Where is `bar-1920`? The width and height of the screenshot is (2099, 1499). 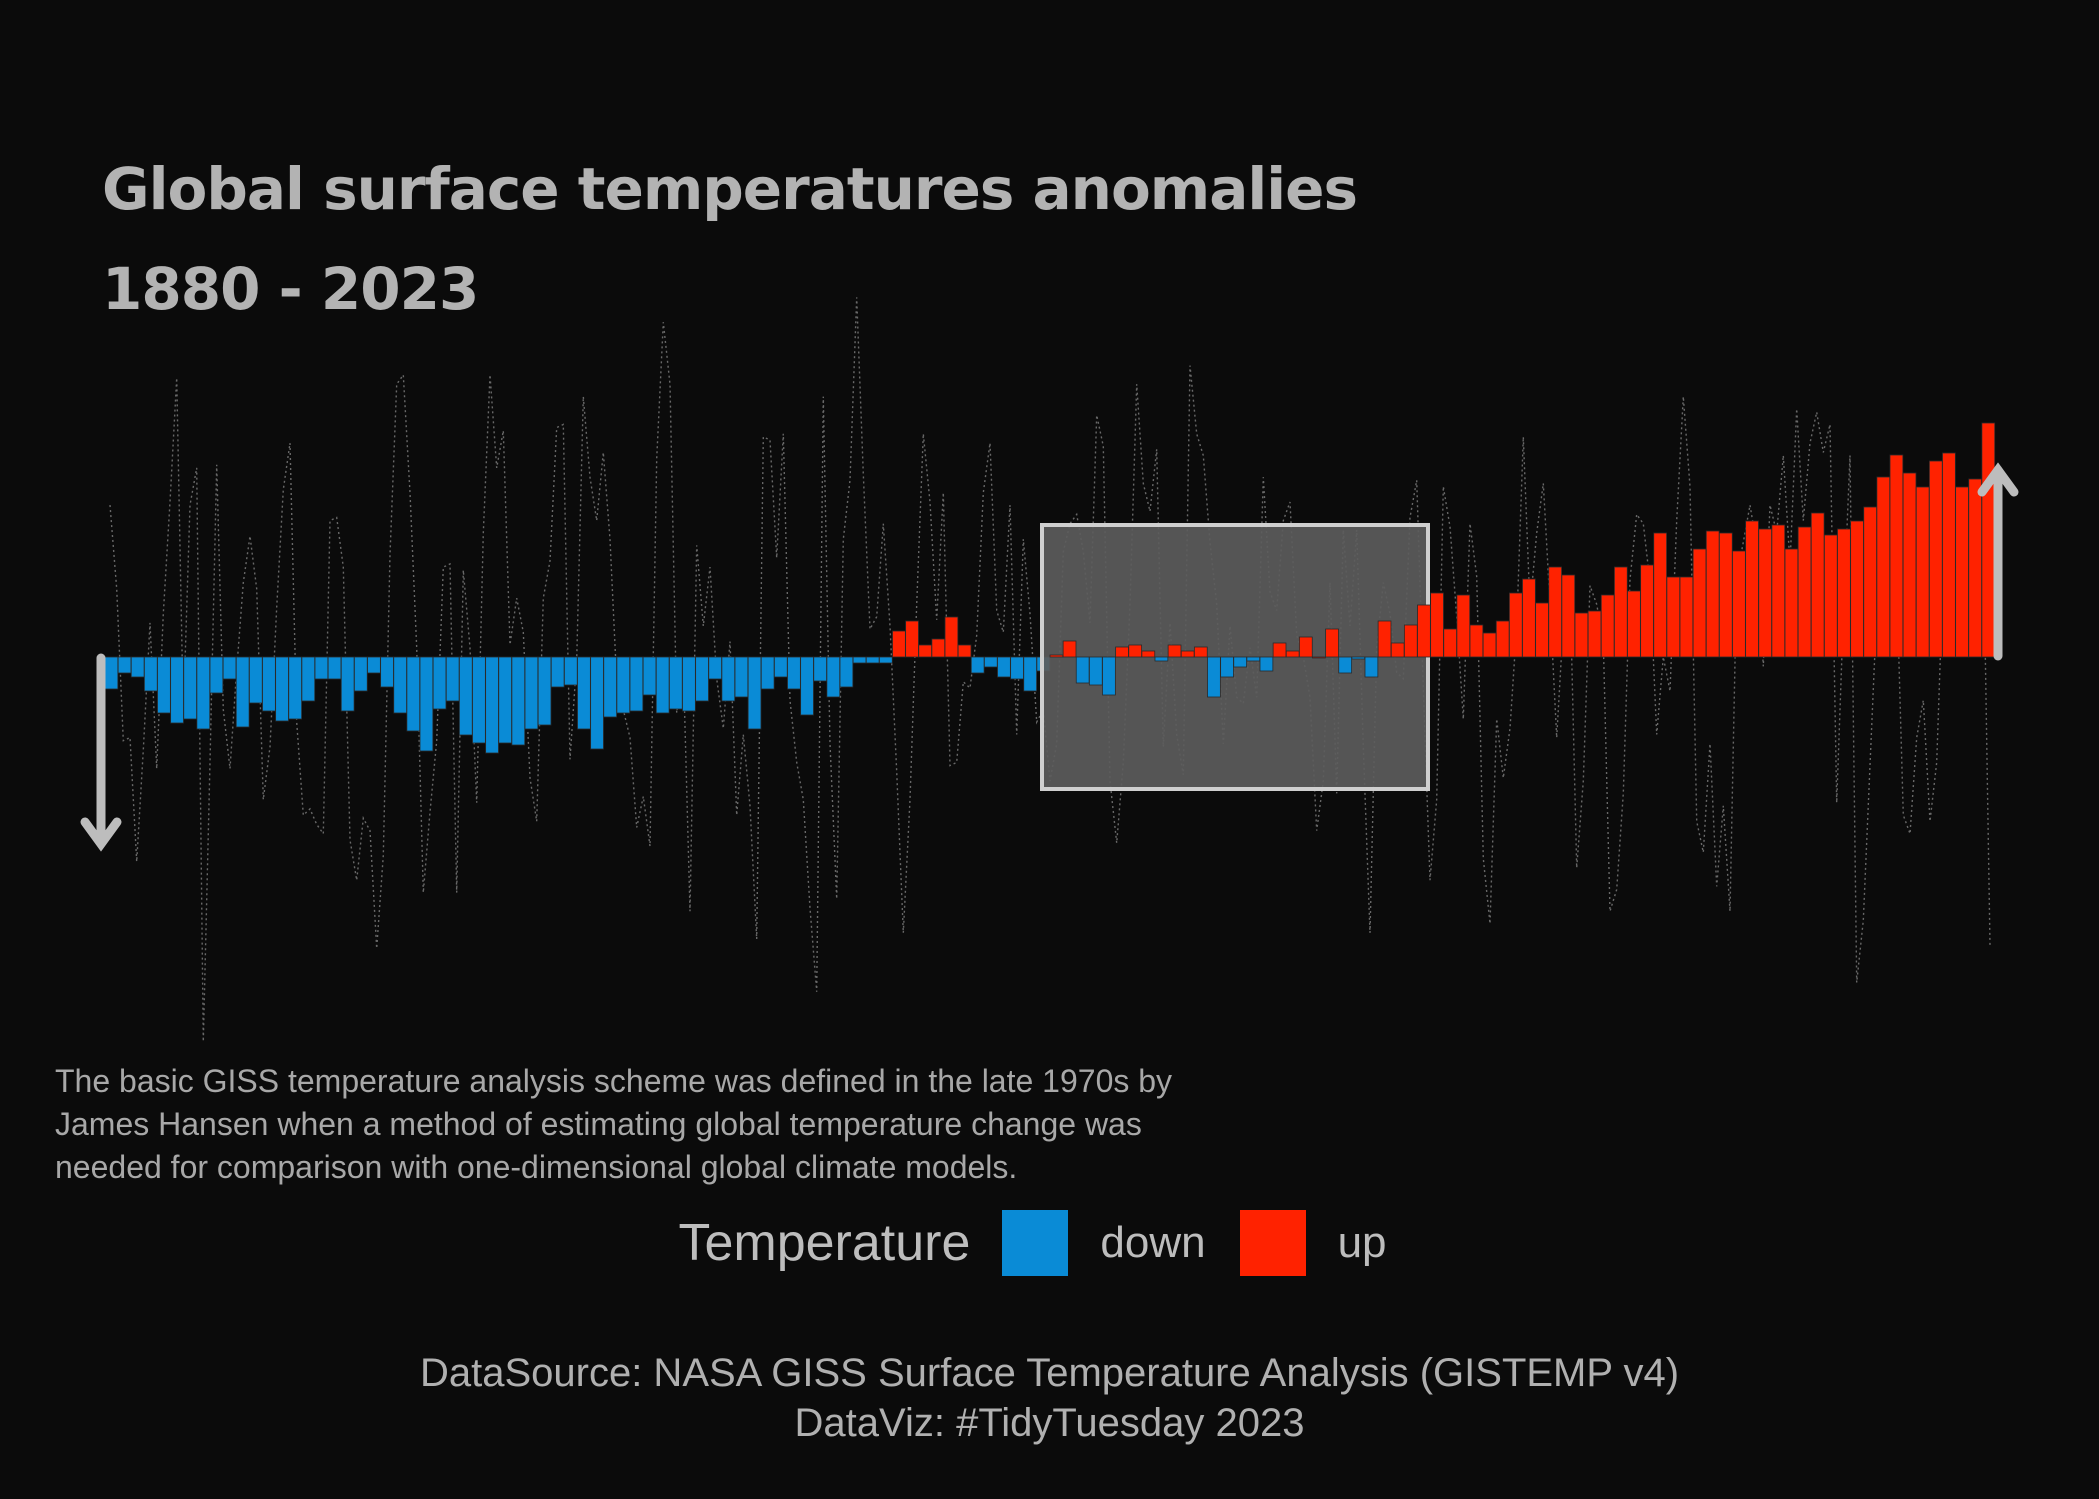 bar-1920 is located at coordinates (636, 684).